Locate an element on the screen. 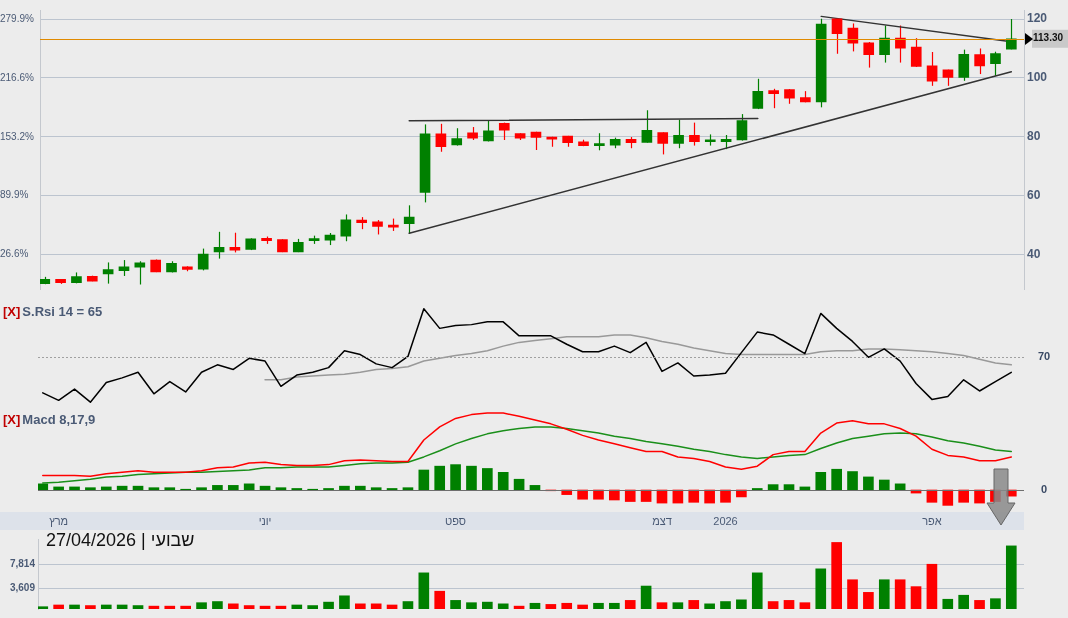  y-tick-label: 100 is located at coordinates (1037, 77).